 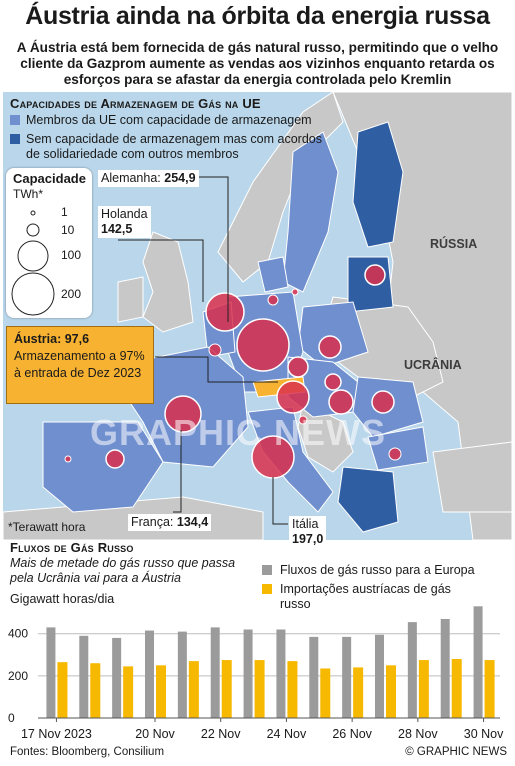 I want to click on bubble-latvia, so click(x=375, y=275).